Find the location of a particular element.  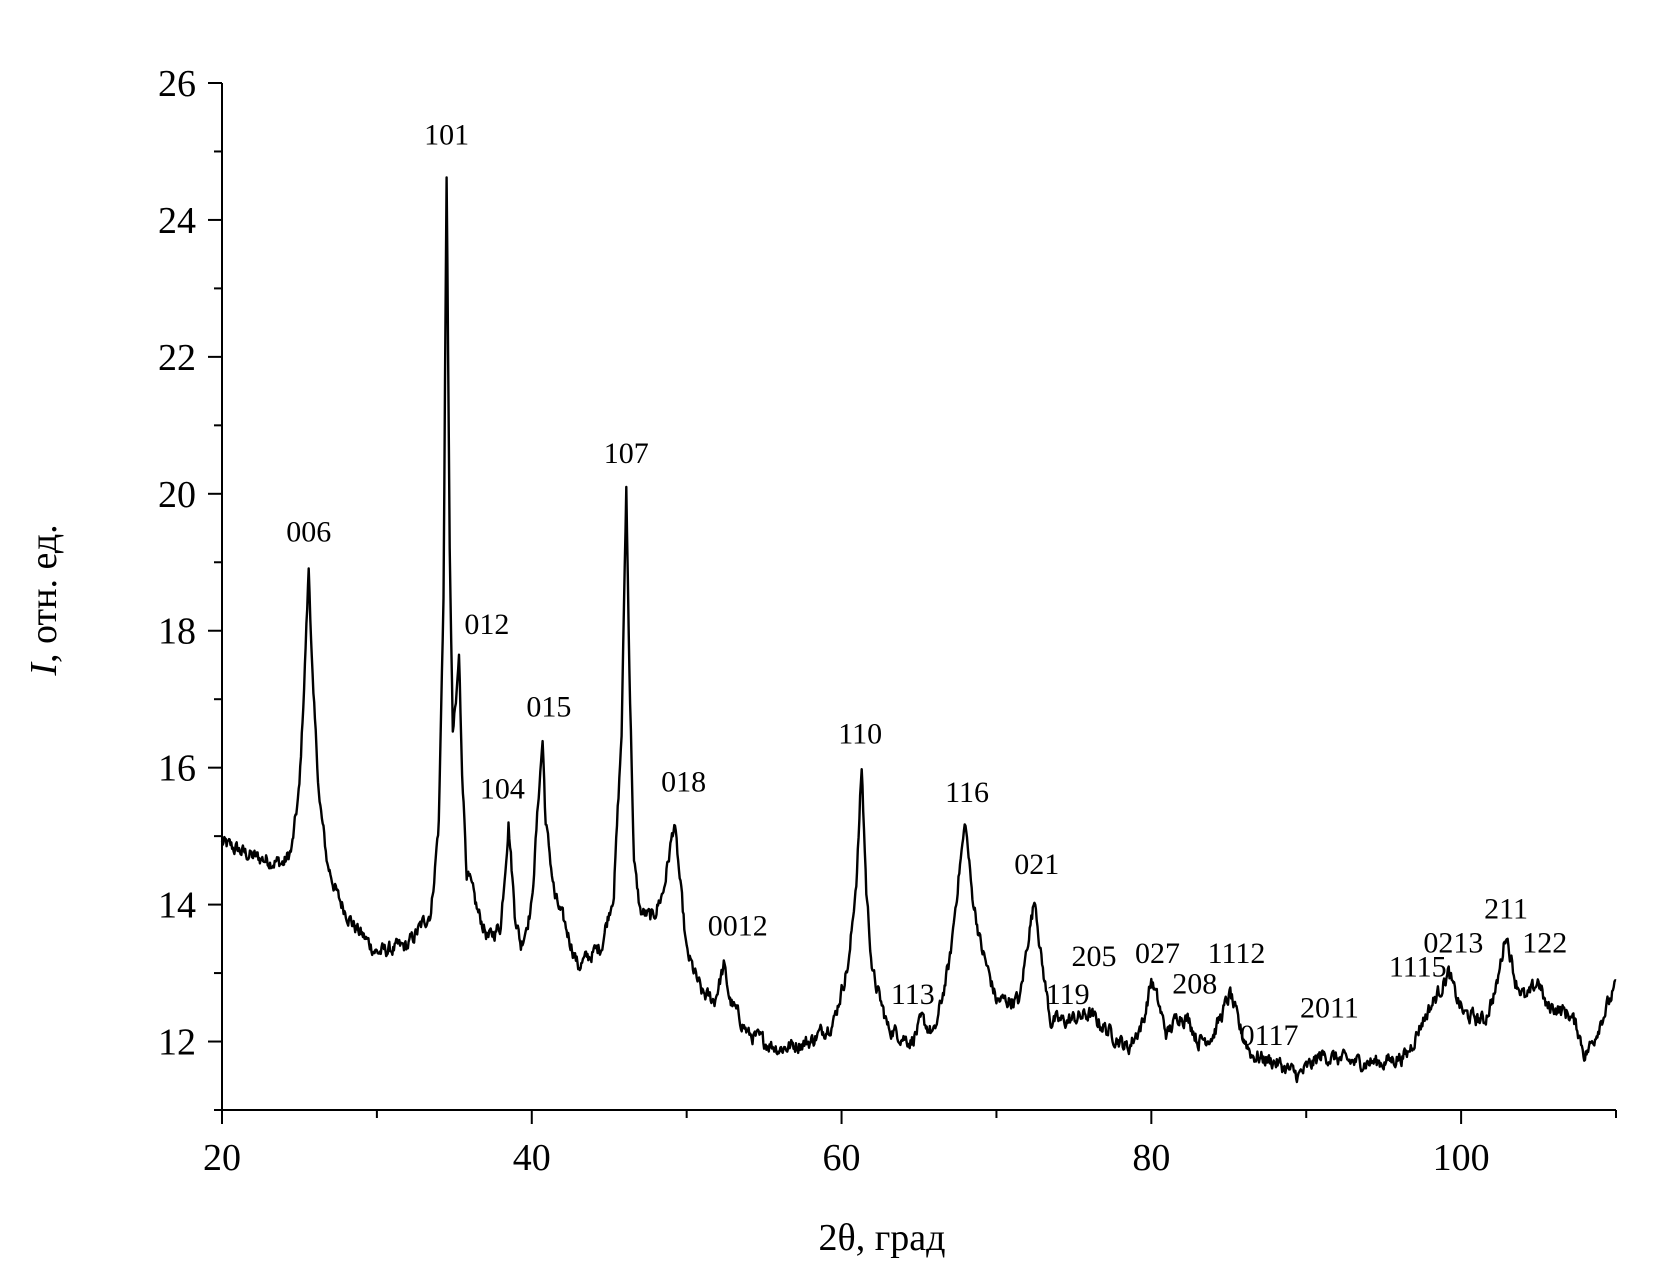

y-axis-label: I, отн. ед. is located at coordinates (44, 600).